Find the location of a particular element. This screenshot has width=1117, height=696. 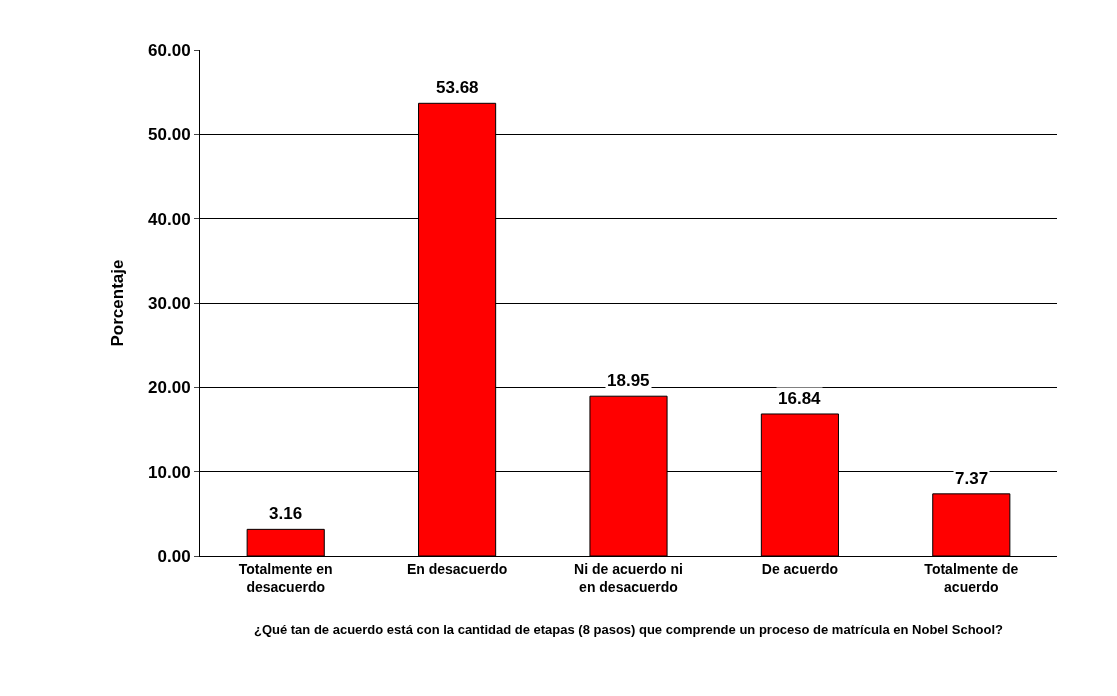

y-tick-label: 60.00 is located at coordinates (169, 50).